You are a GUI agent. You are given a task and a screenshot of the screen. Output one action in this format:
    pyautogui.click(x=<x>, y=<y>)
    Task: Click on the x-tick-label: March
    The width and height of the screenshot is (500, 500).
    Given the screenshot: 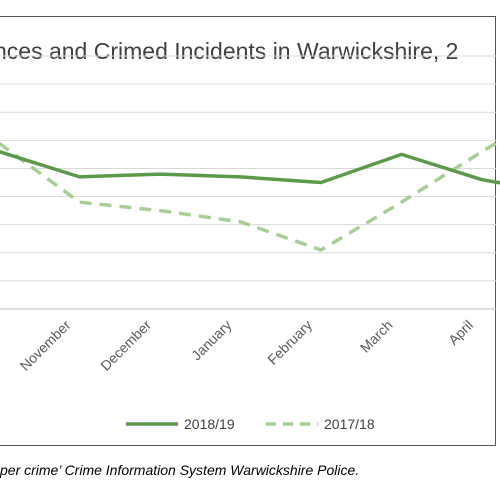 What is the action you would take?
    pyautogui.click(x=376, y=336)
    